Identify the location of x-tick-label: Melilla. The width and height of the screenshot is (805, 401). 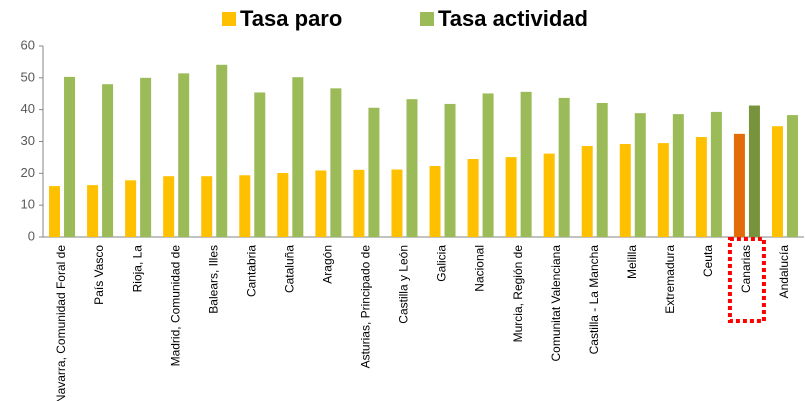
(632, 262).